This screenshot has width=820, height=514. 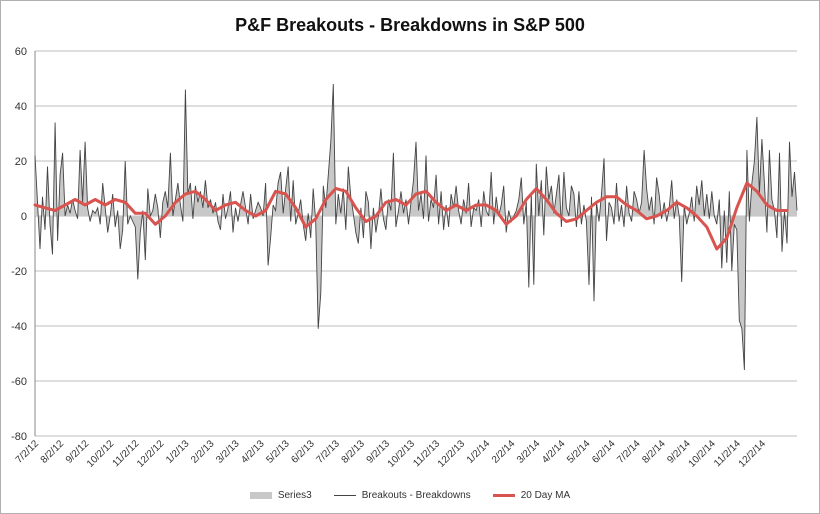 I want to click on x-tick-label: 3/2/13, so click(x=228, y=452).